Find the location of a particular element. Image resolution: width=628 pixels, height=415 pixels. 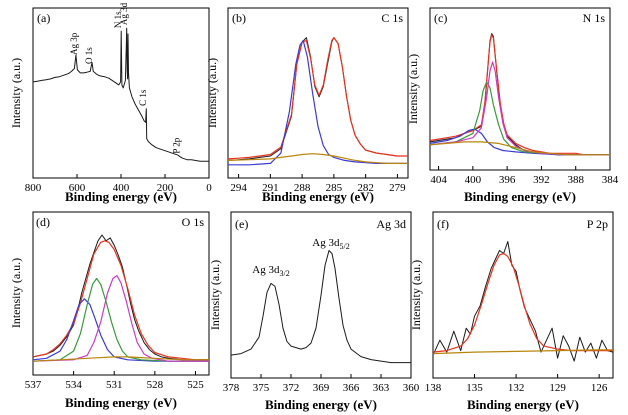

panel-b-tick-labels: 294 291 288 285 282 279 is located at coordinates (318, 188).